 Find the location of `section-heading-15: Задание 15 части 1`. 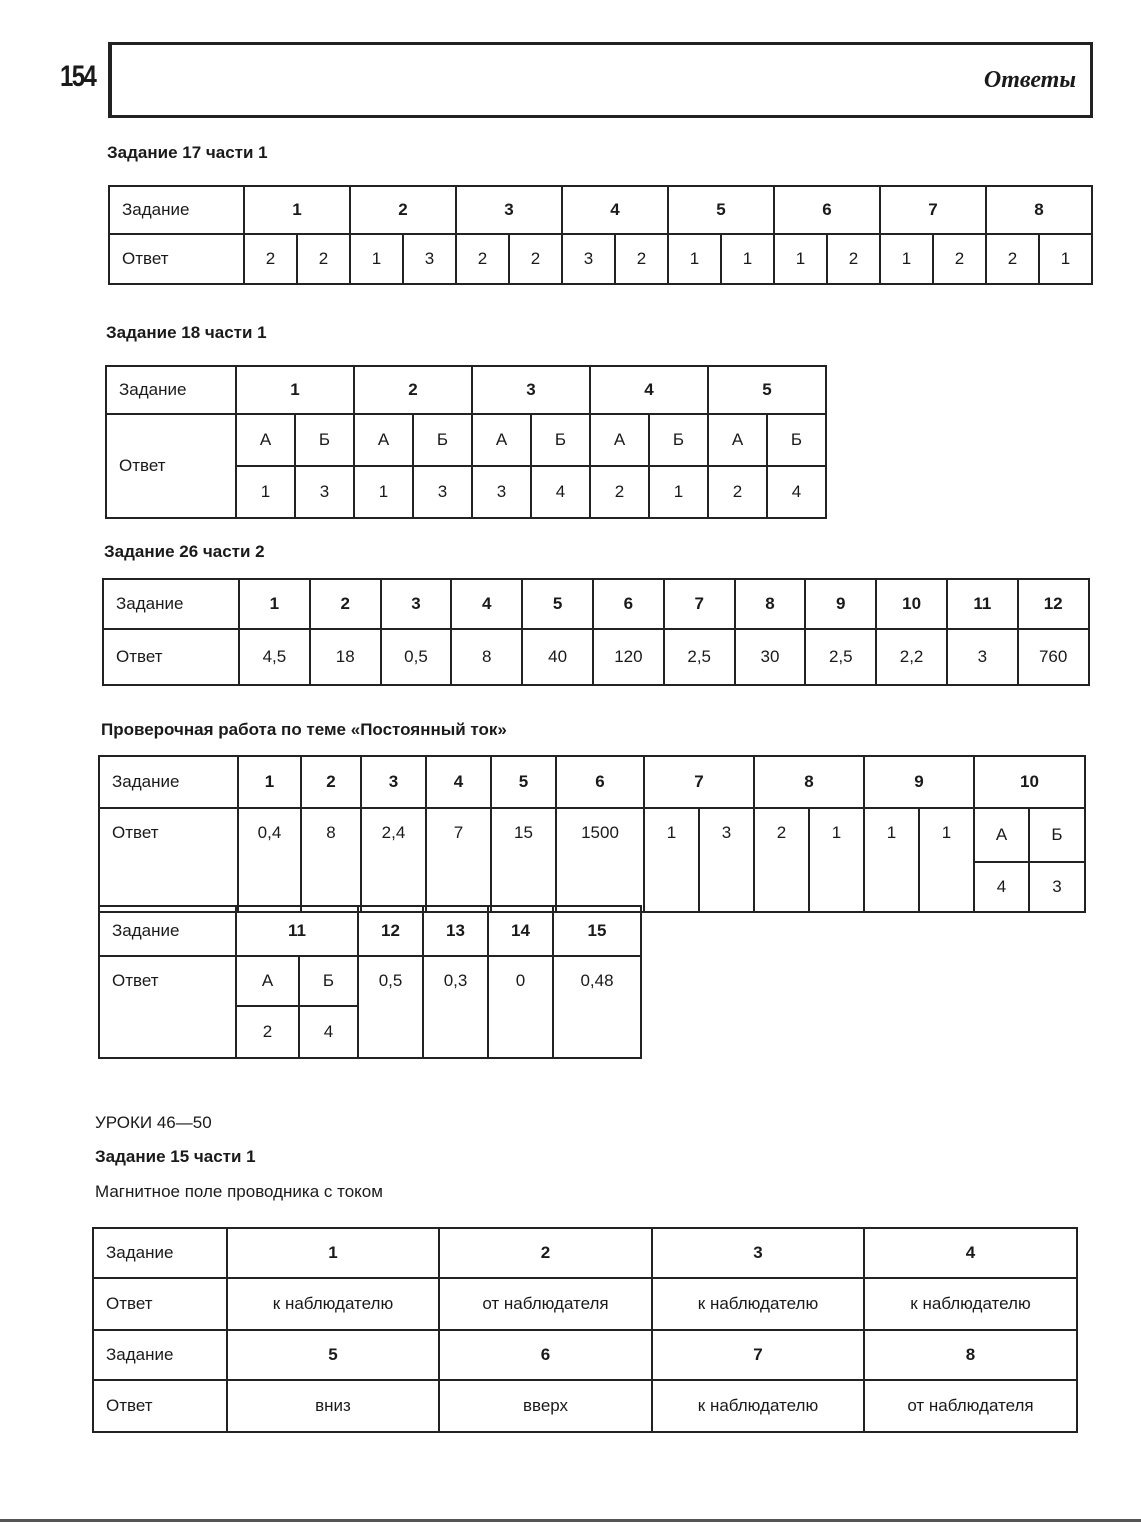

section-heading-15: Задание 15 части 1 is located at coordinates (175, 1156).